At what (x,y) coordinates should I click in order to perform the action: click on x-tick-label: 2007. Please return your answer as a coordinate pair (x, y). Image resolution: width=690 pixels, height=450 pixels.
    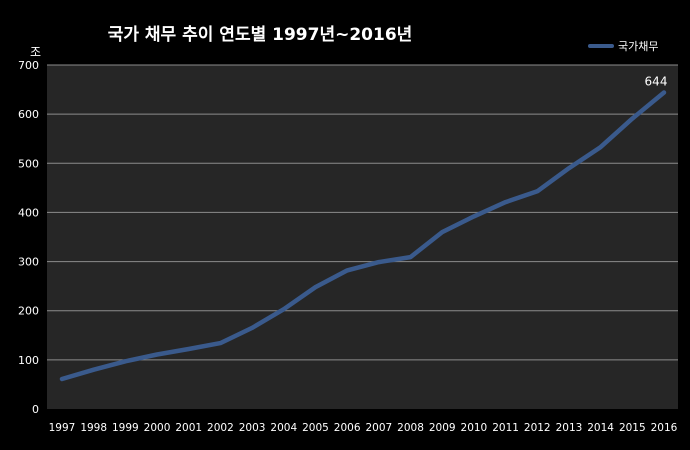
    Looking at the image, I should click on (378, 428).